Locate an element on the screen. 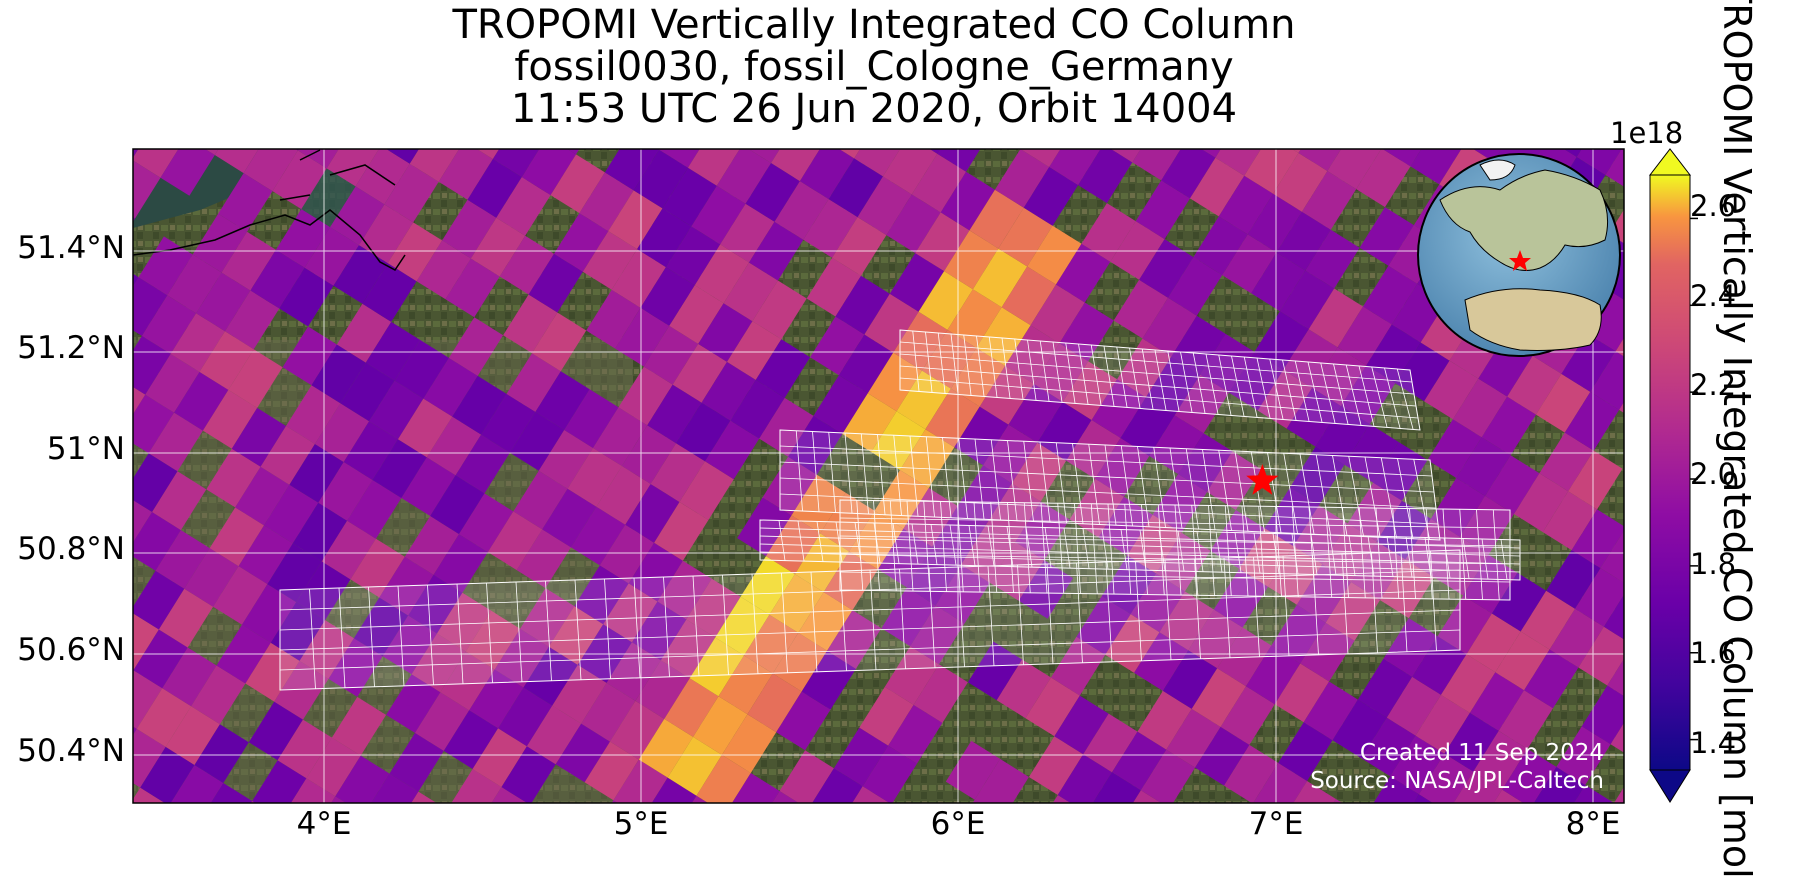 This screenshot has height=879, width=1799. title-line-1: TROPOMI Vertically Integrated CO Column is located at coordinates (874, 25).